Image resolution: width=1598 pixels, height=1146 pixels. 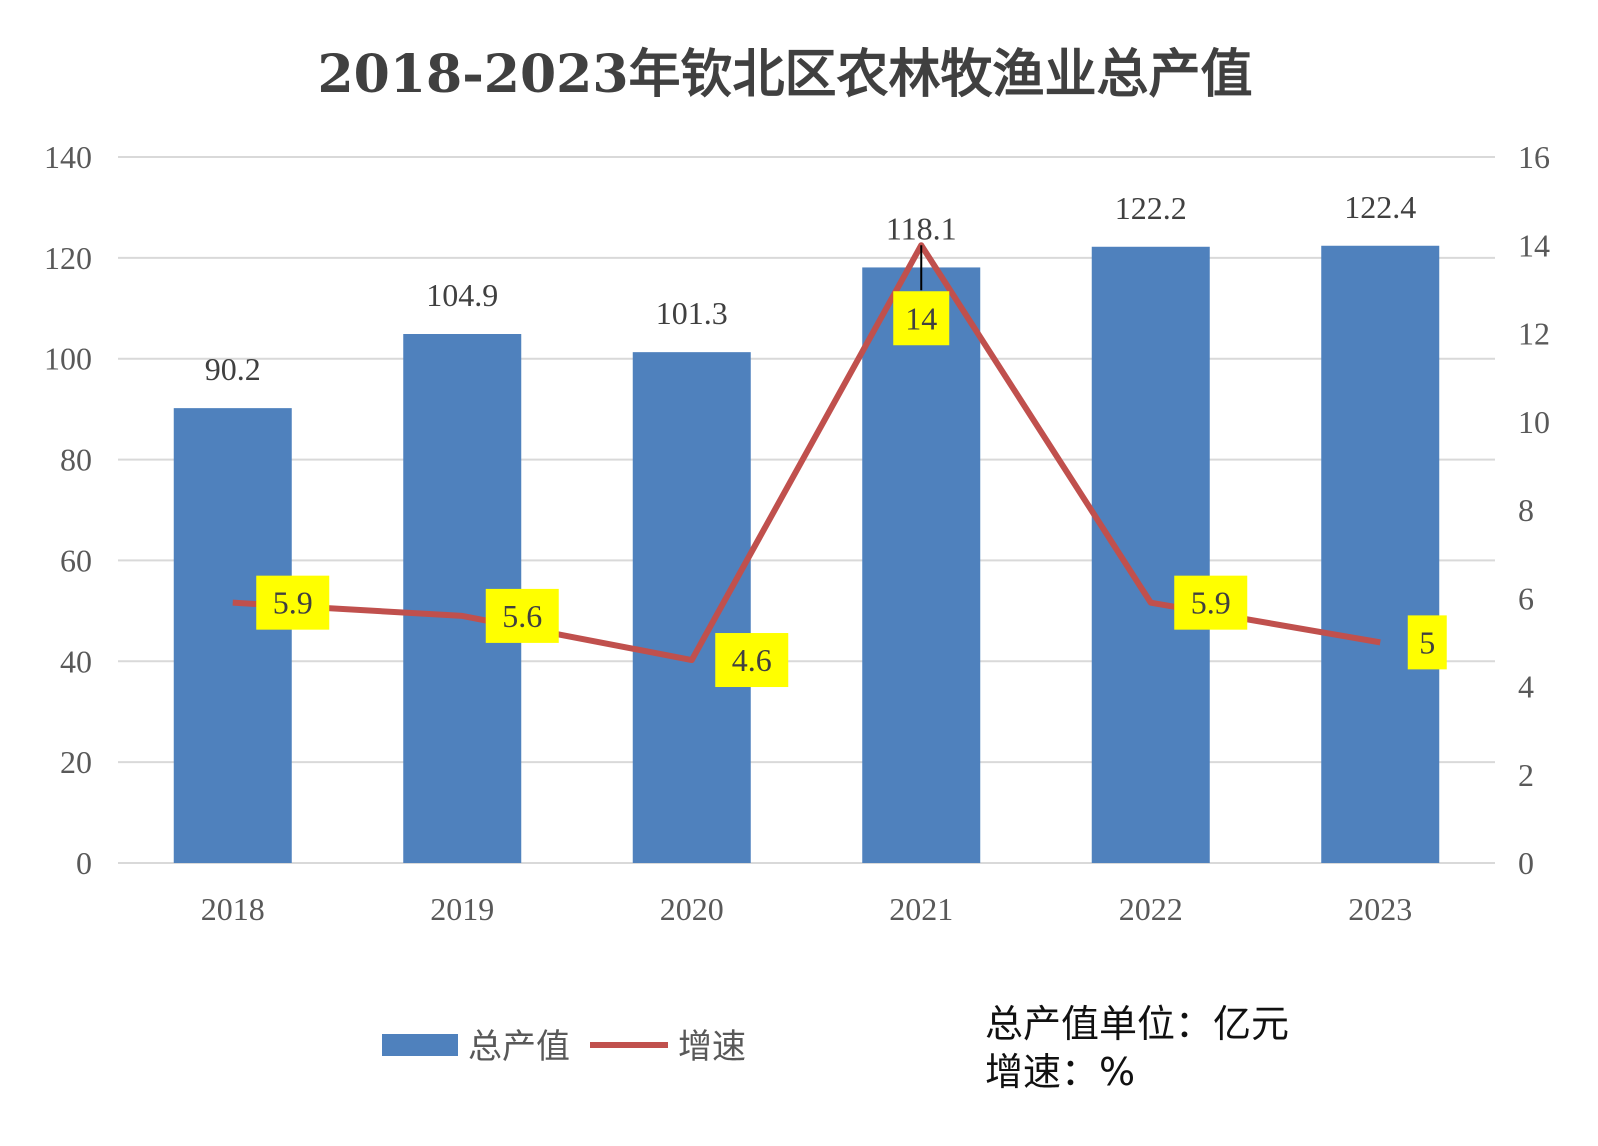 I want to click on line-value-label: 5, so click(x=1427, y=642).